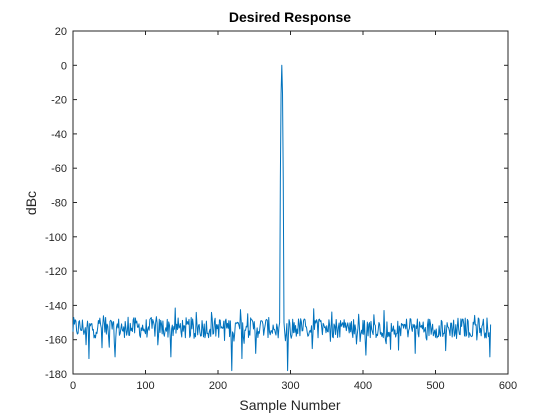 The image size is (560, 420). What do you see at coordinates (59, 204) in the screenshot?
I see `y-tick-label: -80` at bounding box center [59, 204].